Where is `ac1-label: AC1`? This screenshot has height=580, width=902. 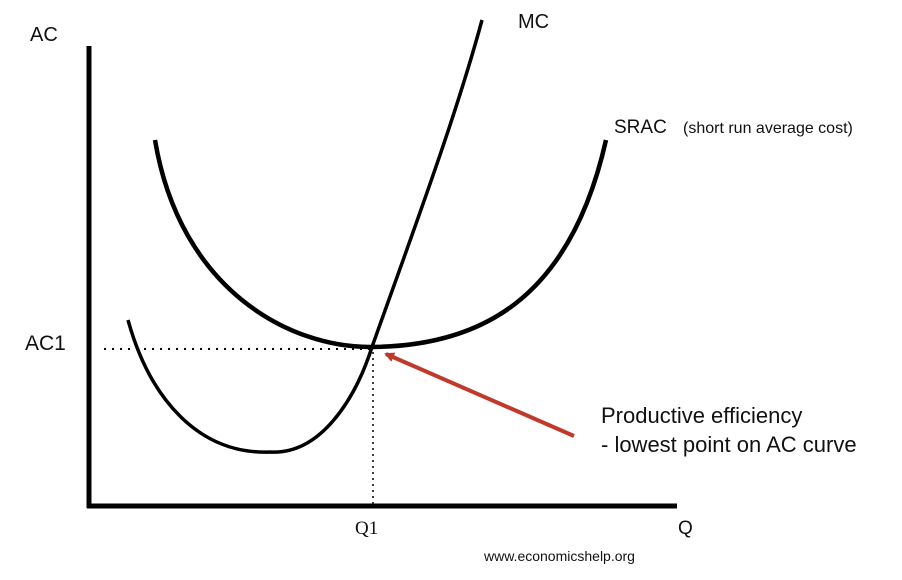 ac1-label: AC1 is located at coordinates (45, 343).